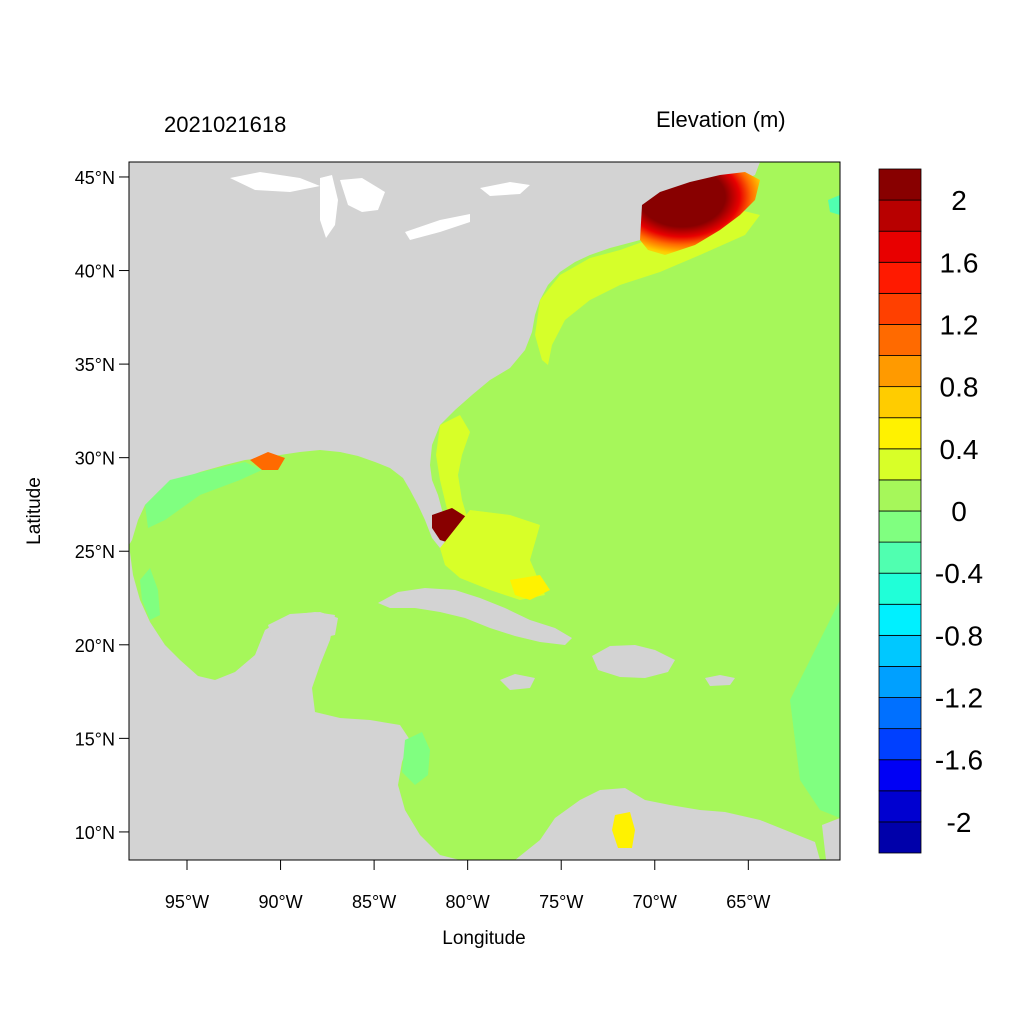 The height and width of the screenshot is (1024, 1024). I want to click on land-jamaica, so click(517, 682).